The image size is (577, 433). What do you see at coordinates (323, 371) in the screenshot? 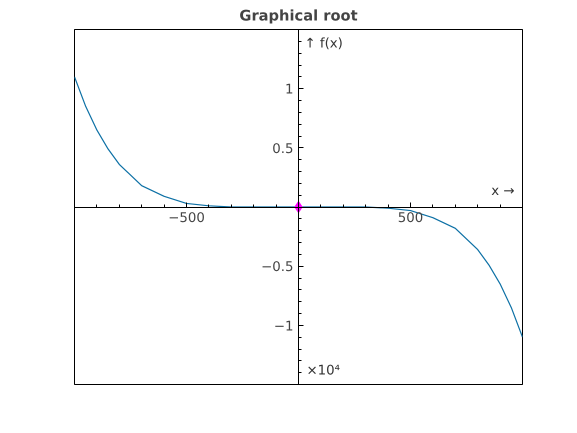
I see `annotation: ×10⁴` at bounding box center [323, 371].